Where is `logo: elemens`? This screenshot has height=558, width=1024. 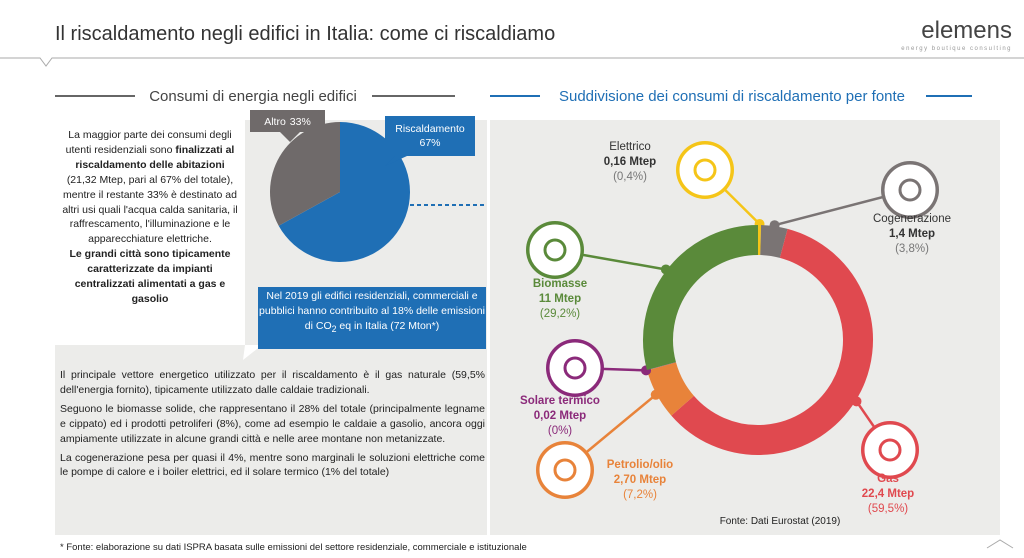 logo: elemens is located at coordinates (966, 30).